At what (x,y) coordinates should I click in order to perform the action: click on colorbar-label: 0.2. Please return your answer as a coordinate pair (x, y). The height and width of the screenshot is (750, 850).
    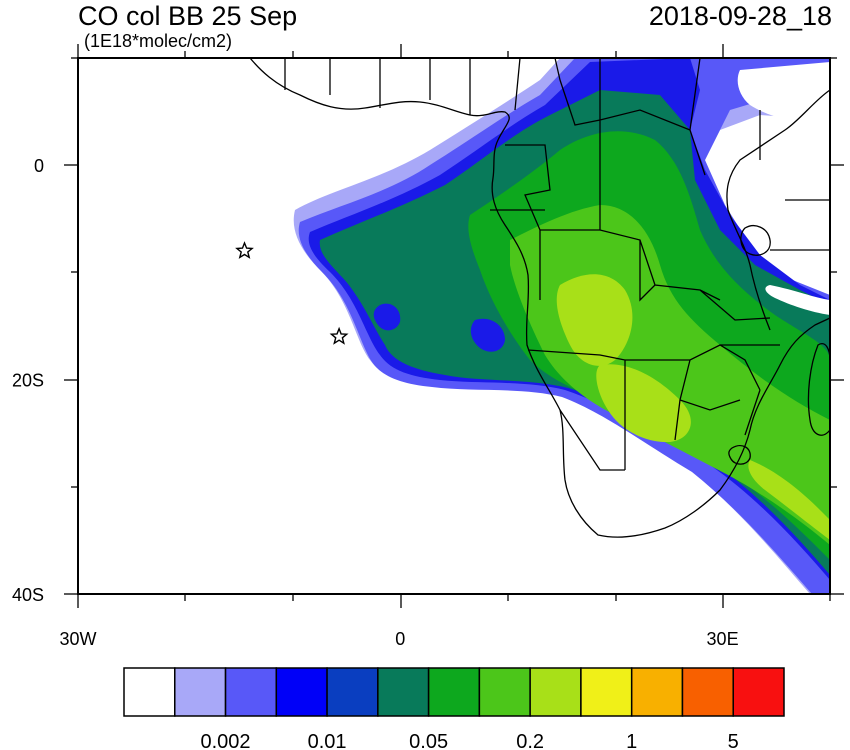
    Looking at the image, I should click on (530, 740).